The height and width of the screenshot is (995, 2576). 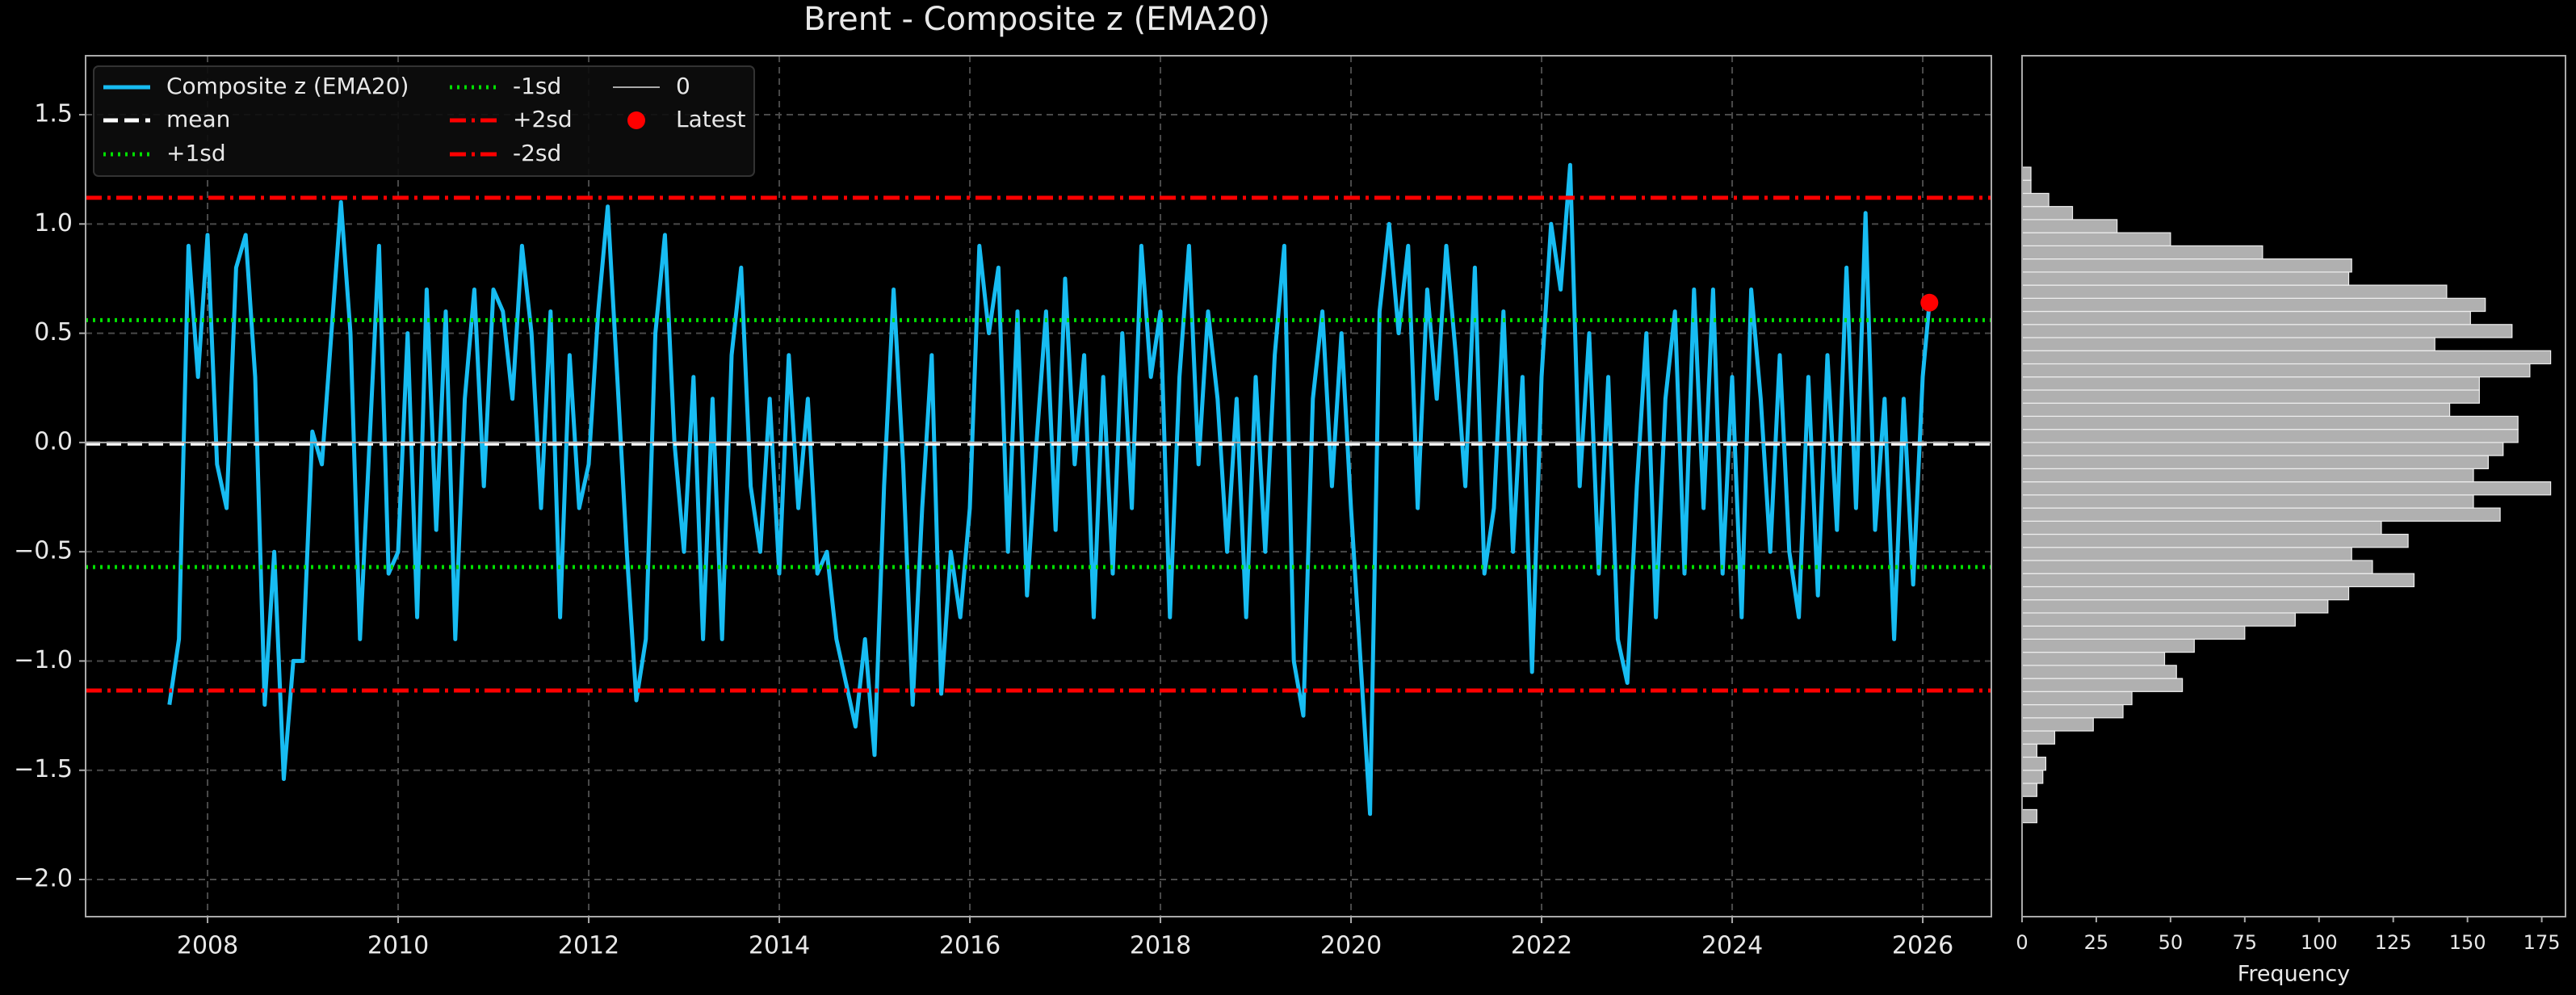 I want to click on y-tick-label: 0.0, so click(x=54, y=442).